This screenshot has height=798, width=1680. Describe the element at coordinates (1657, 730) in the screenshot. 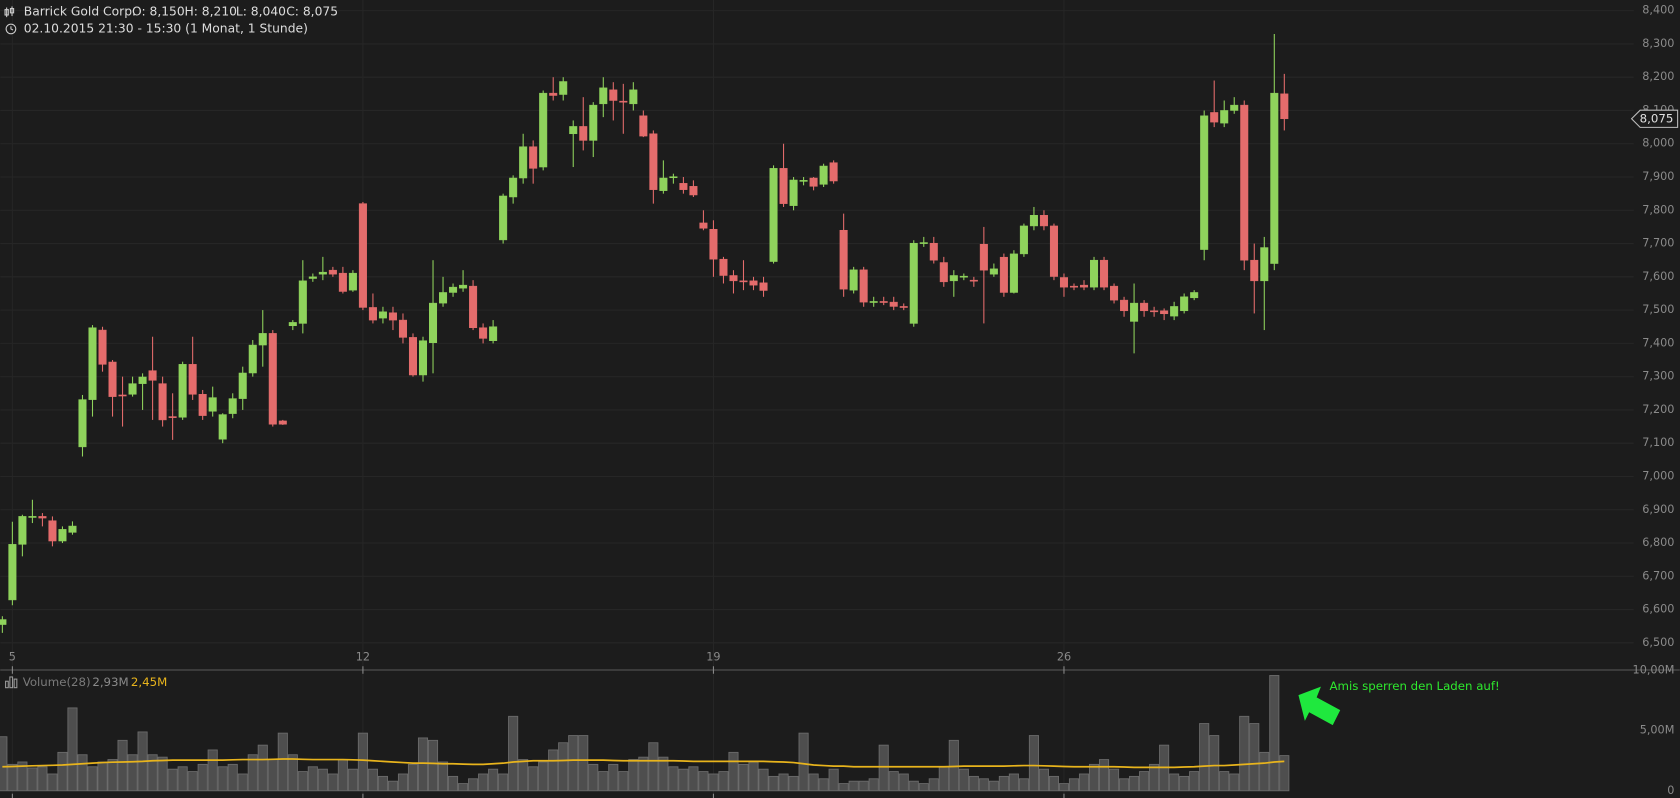

I see `y-tick-label: 5,00M` at that location.